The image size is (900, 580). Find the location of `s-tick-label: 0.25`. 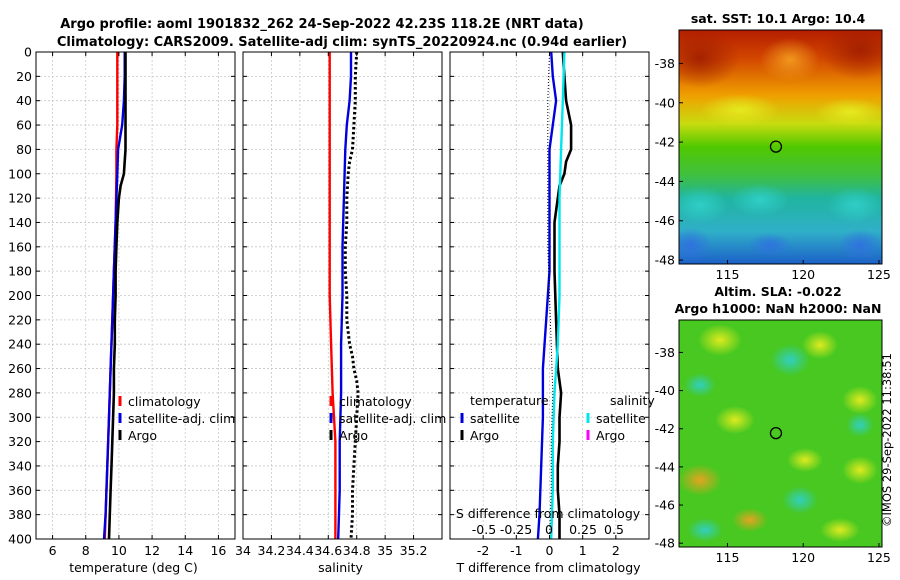

s-tick-label: 0.25 is located at coordinates (583, 529).